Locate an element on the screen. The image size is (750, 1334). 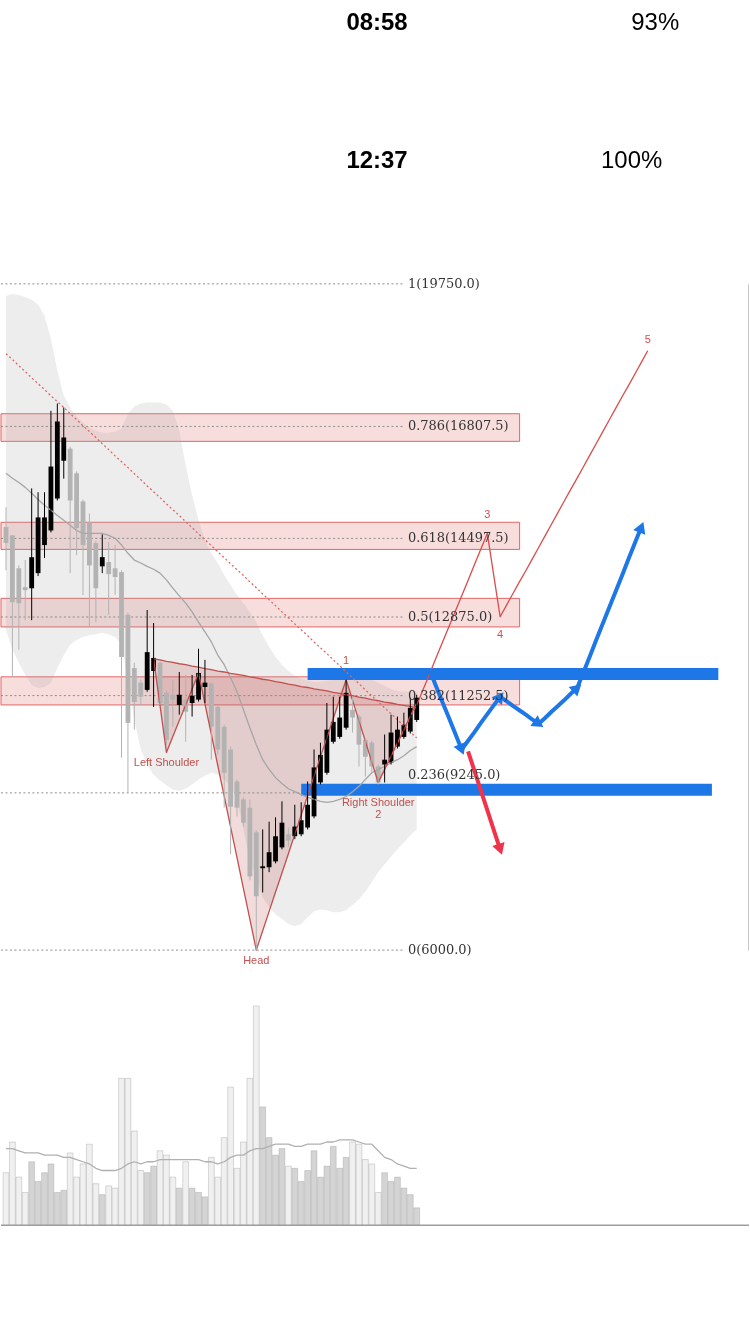
ref-line-label: 0(6000.0) is located at coordinates (439, 950).